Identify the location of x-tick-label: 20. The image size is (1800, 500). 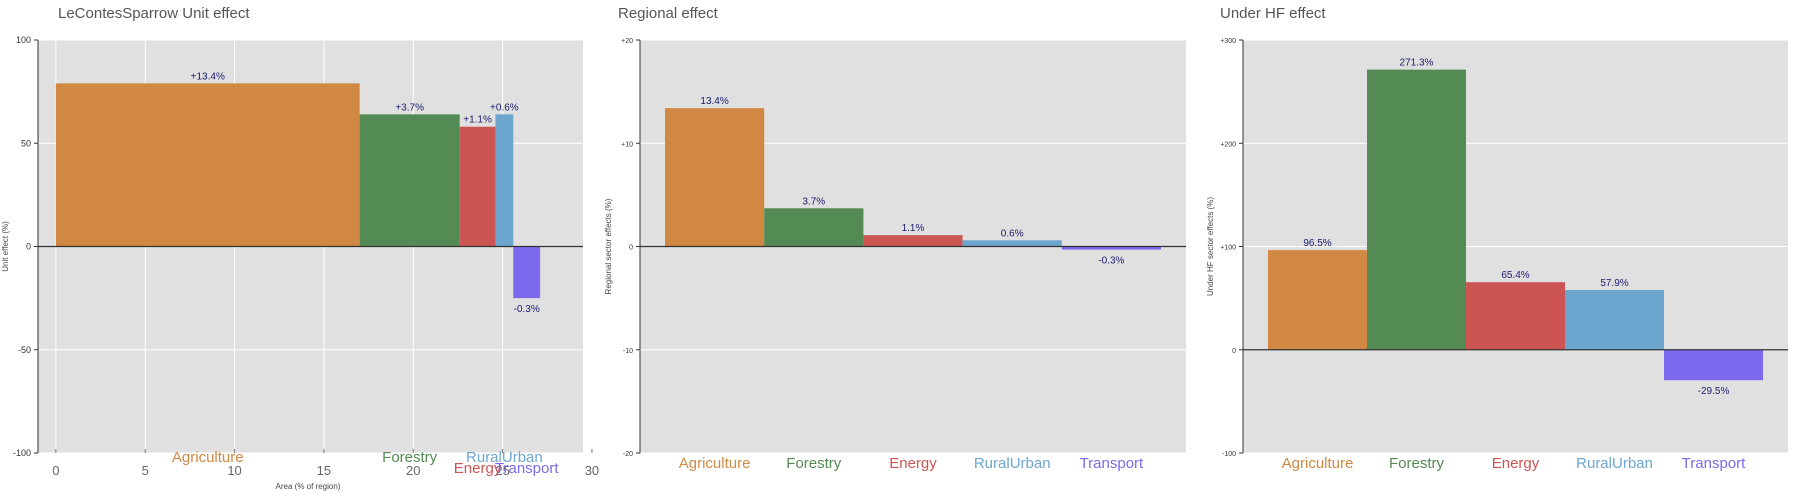
(413, 470).